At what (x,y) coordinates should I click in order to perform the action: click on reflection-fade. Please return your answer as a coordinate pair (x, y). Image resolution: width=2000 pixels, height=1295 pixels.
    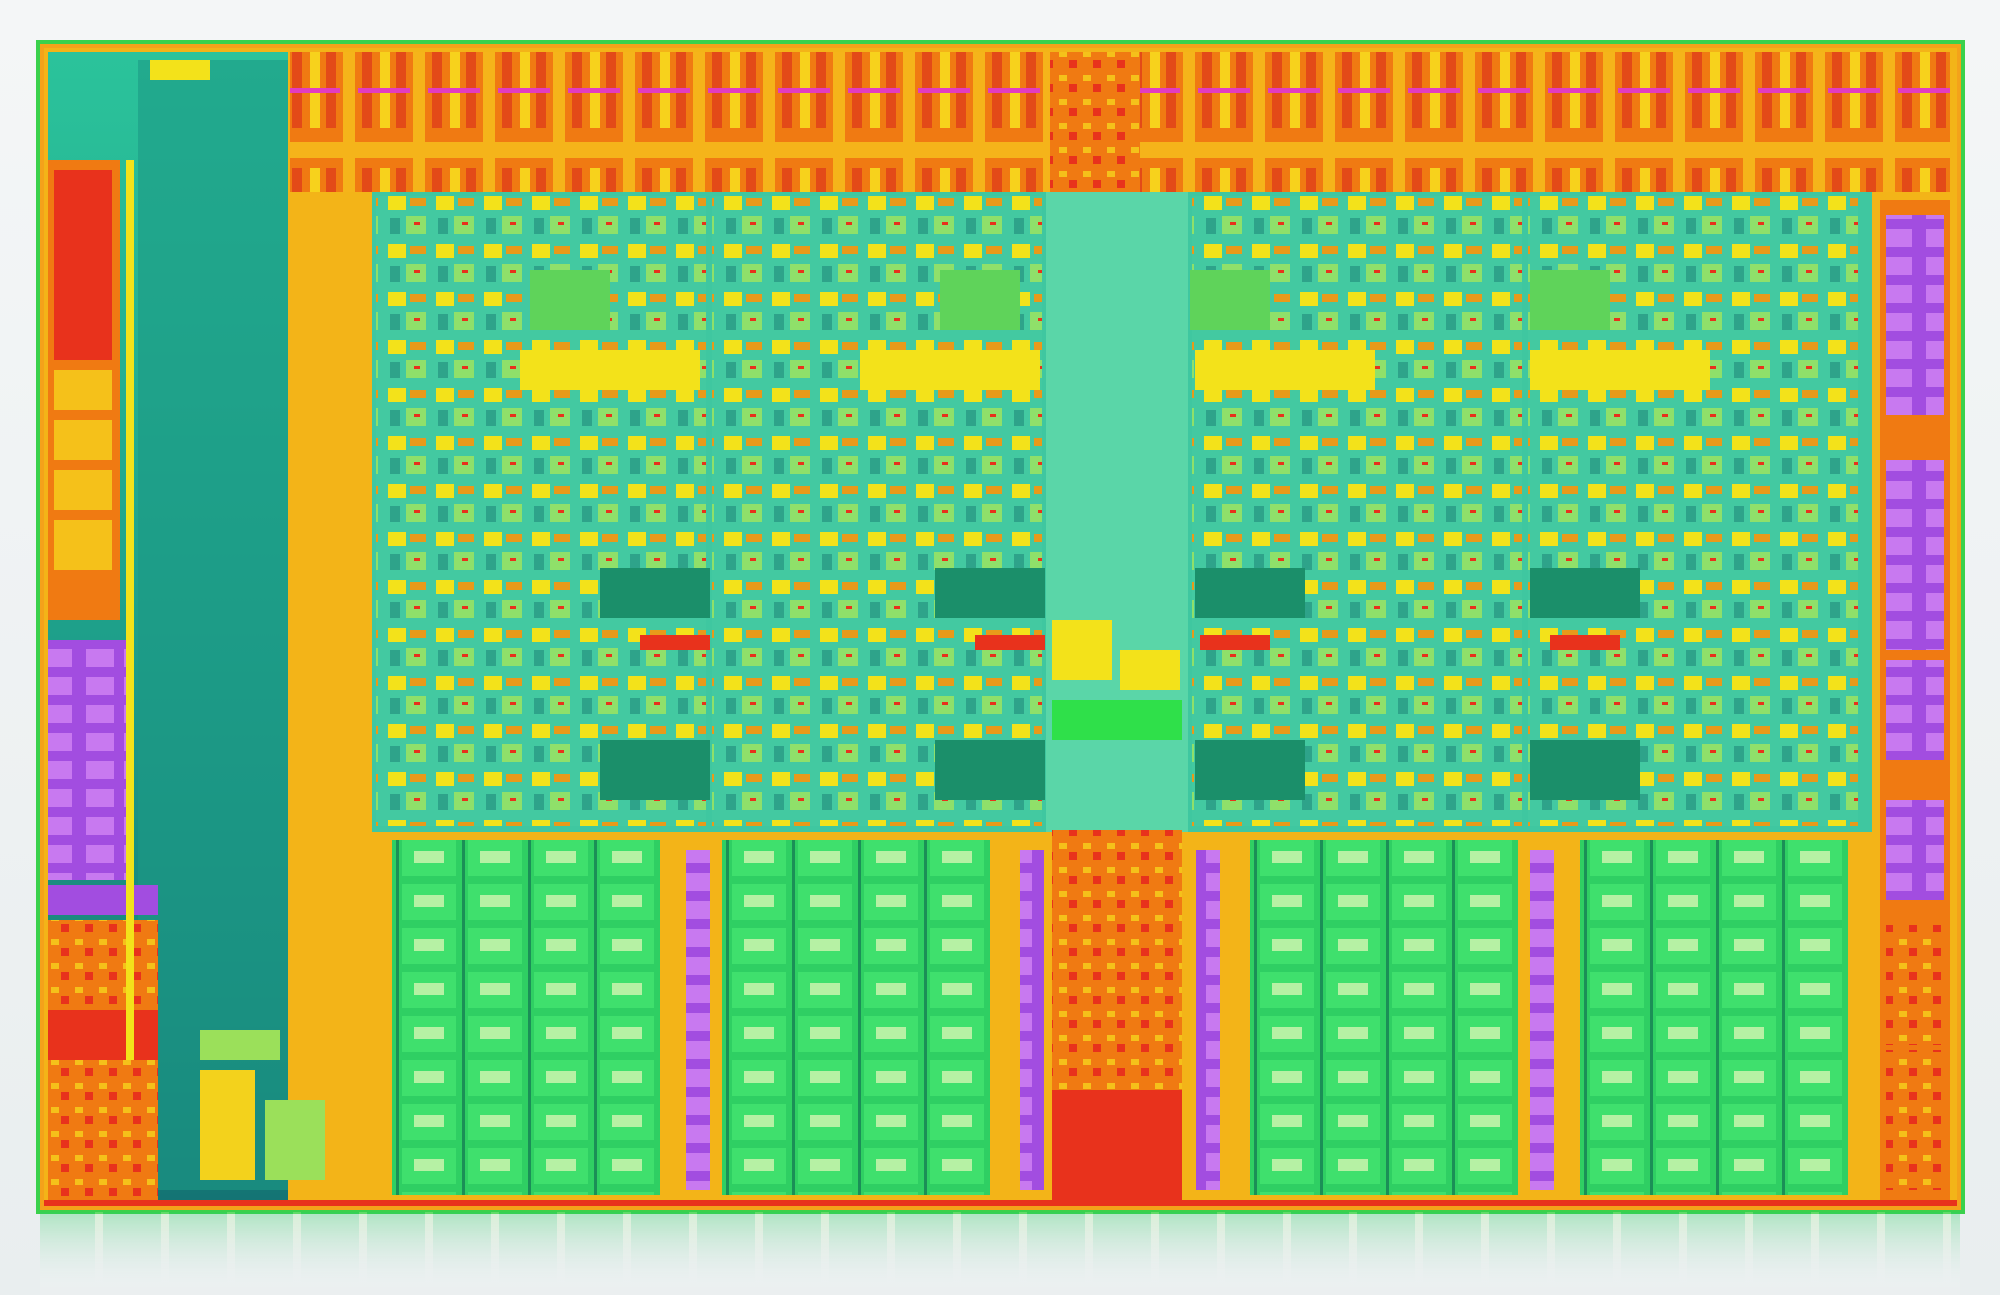
    Looking at the image, I should click on (1000, 1253).